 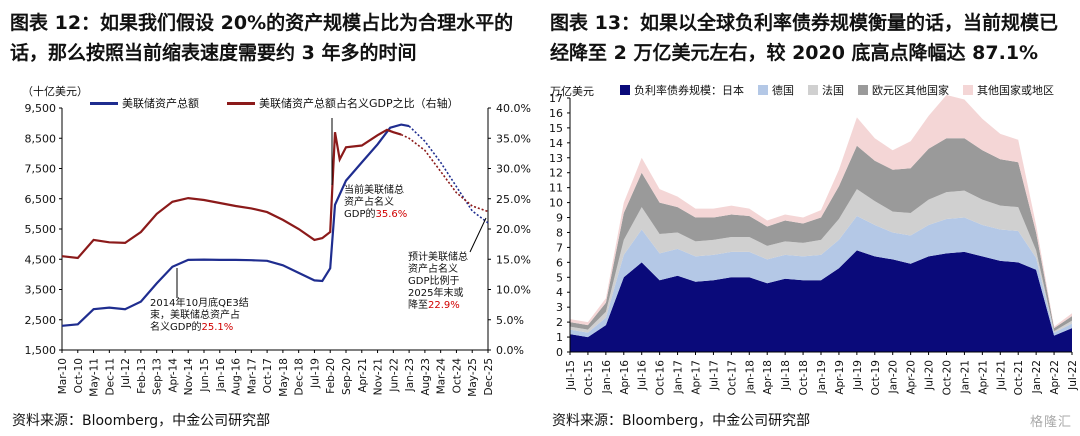 I want to click on right-x-tick-label: Jul-17, so click(x=714, y=375).